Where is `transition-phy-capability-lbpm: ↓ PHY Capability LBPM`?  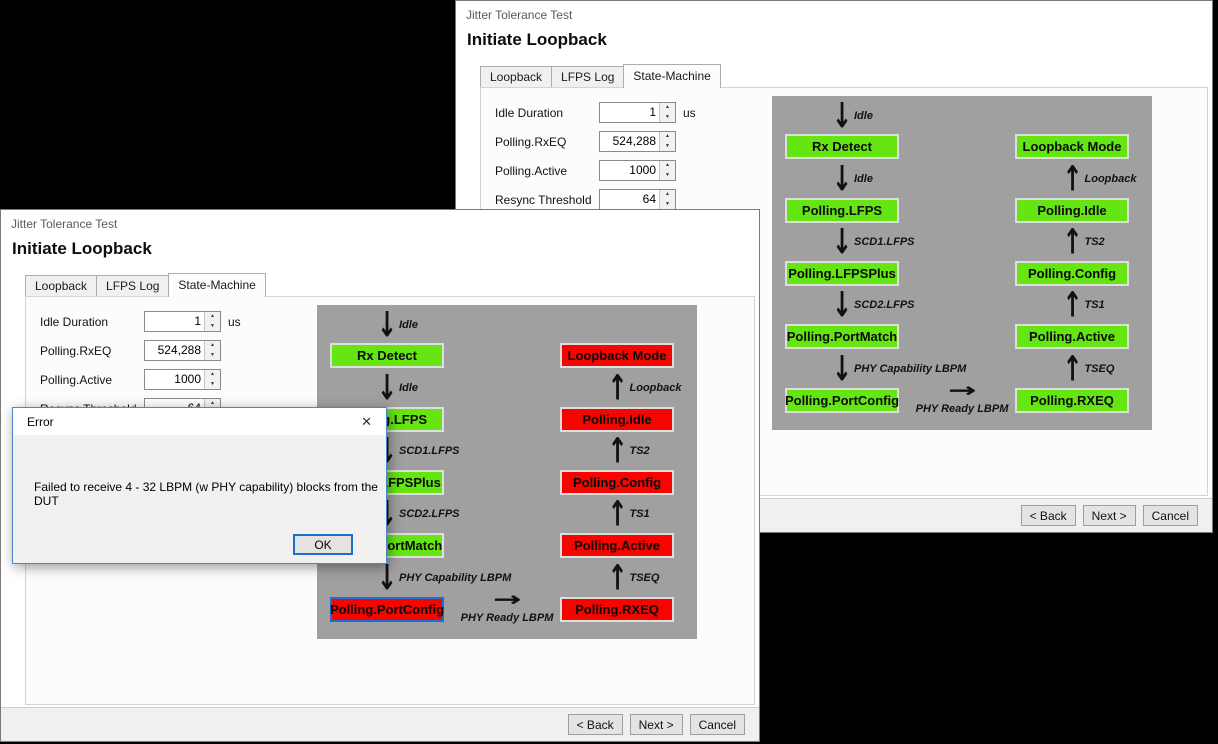 transition-phy-capability-lbpm: ↓ PHY Capability LBPM is located at coordinates (420, 577).